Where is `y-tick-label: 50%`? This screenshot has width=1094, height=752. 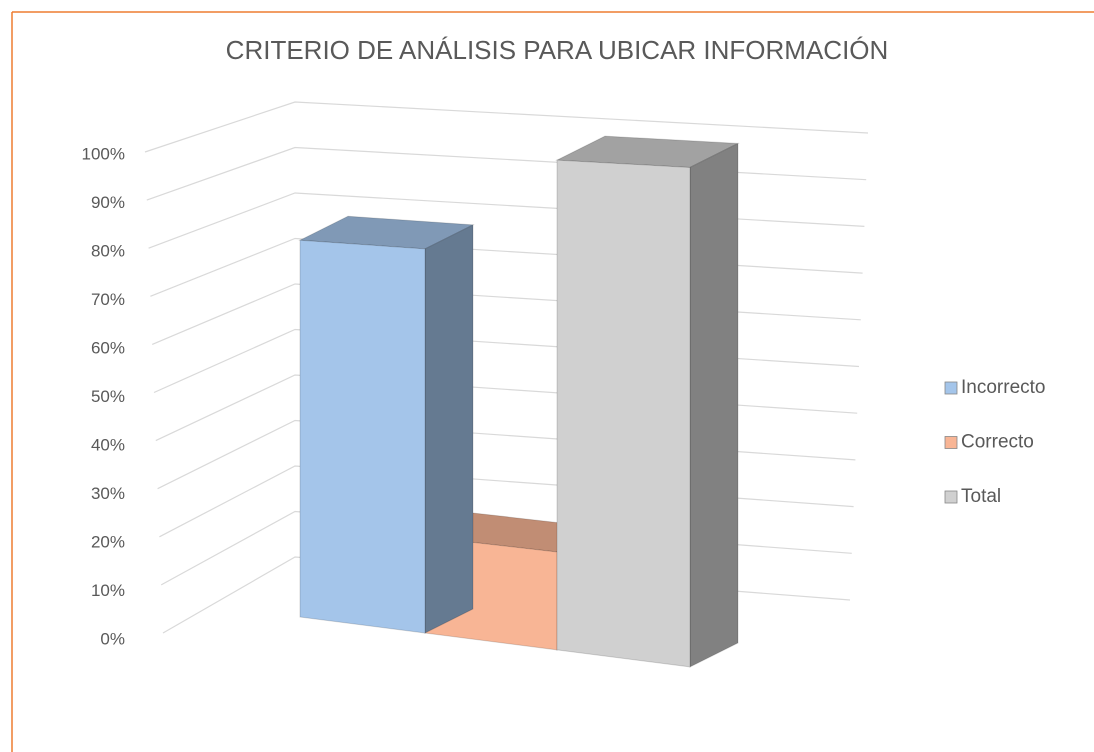
y-tick-label: 50% is located at coordinates (108, 396).